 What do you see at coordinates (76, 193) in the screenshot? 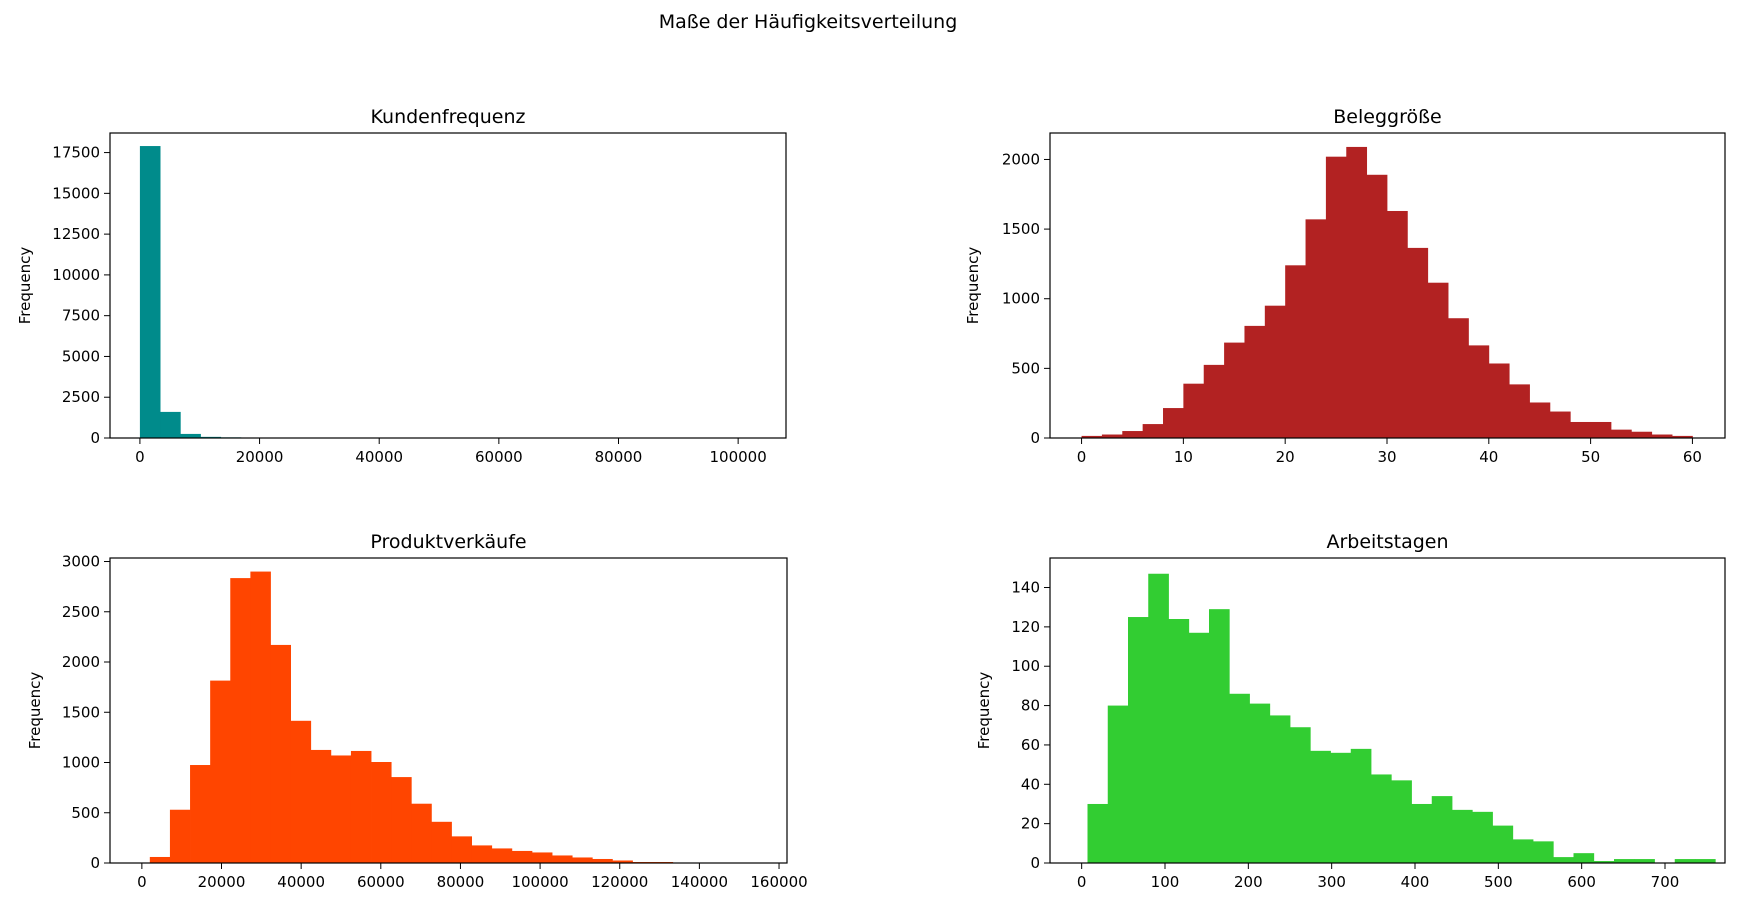
I see `y-tick-label: 15000` at bounding box center [76, 193].